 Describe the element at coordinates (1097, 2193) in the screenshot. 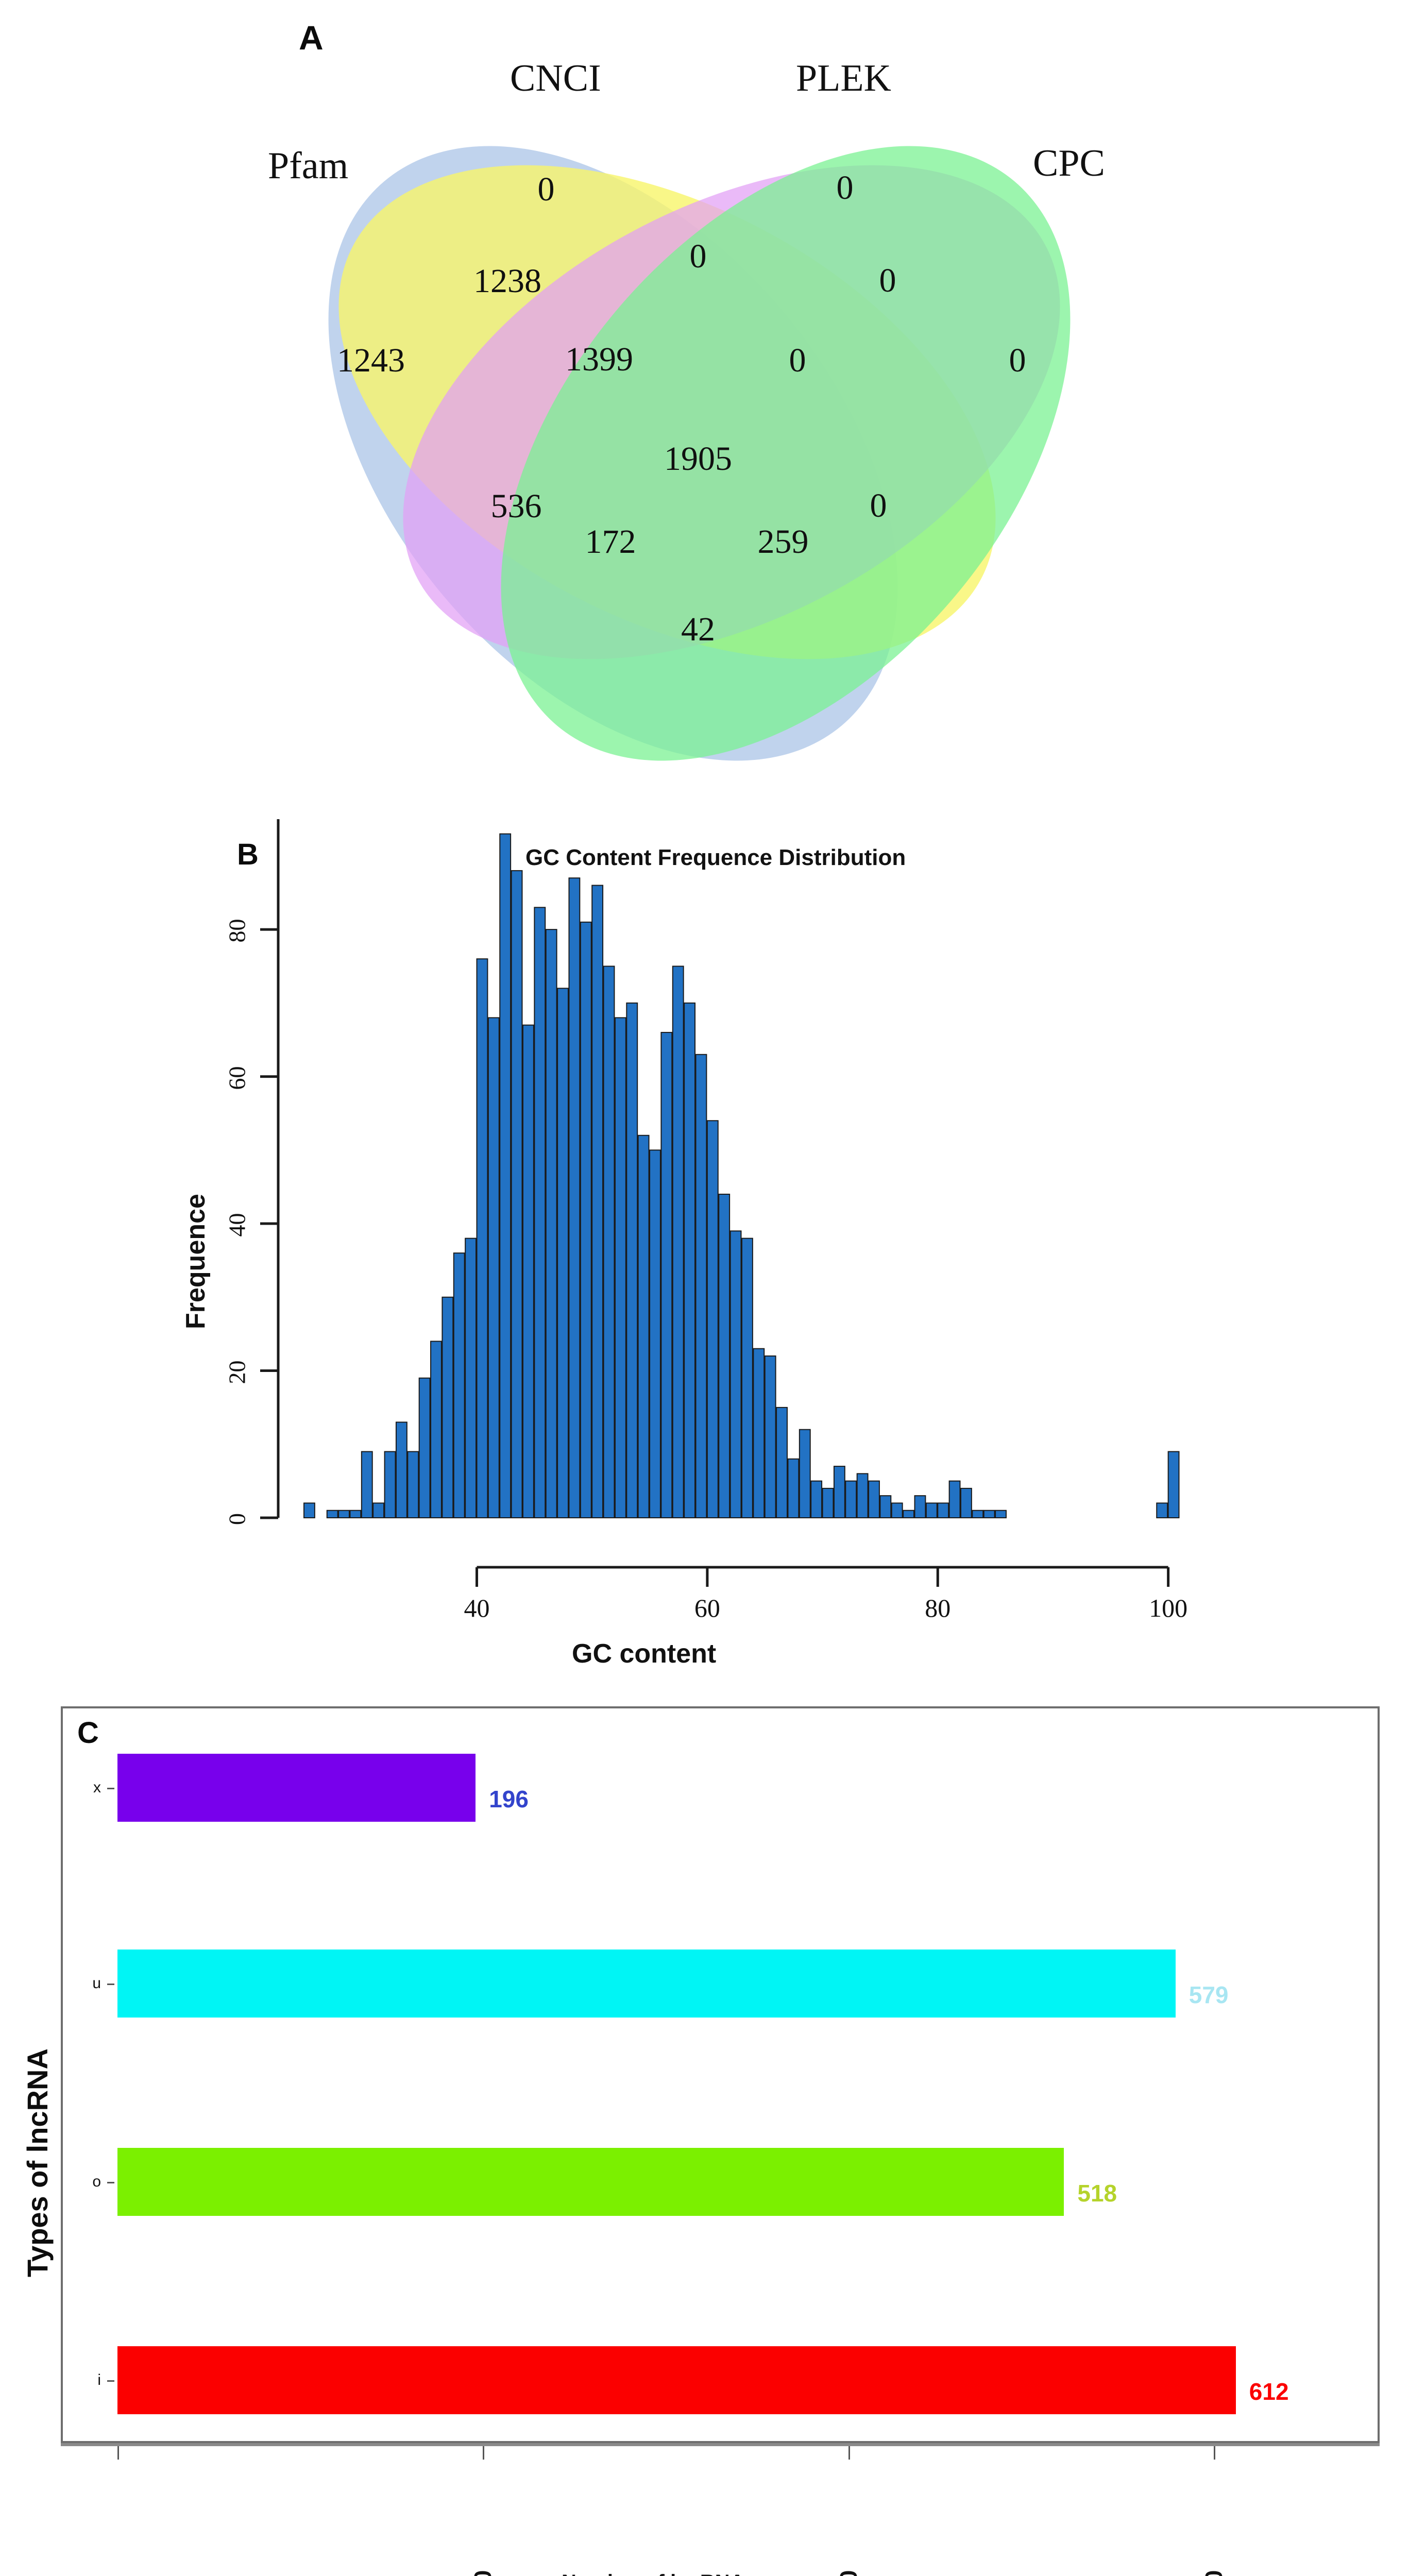

I see `barchart-value-label-o: 518` at that location.